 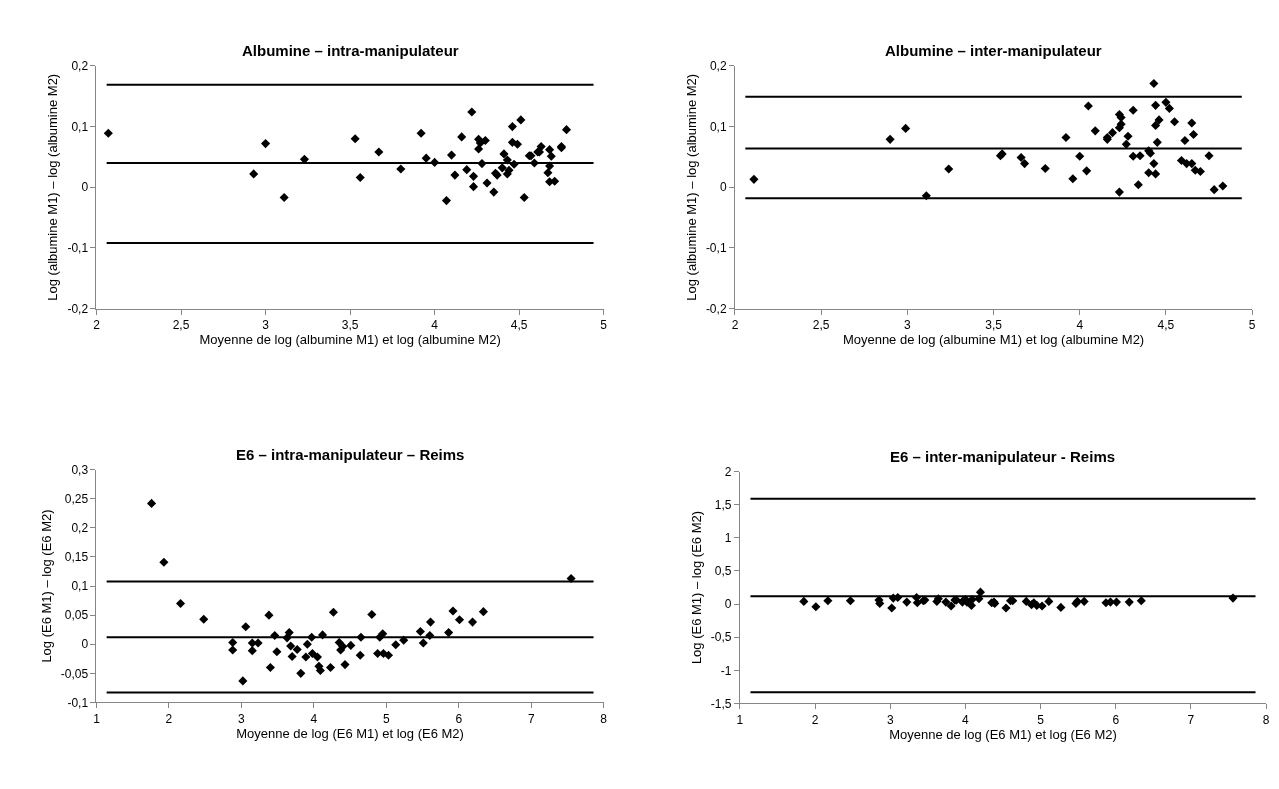 I want to click on y-tick-label: 0,5, so click(x=723, y=571).